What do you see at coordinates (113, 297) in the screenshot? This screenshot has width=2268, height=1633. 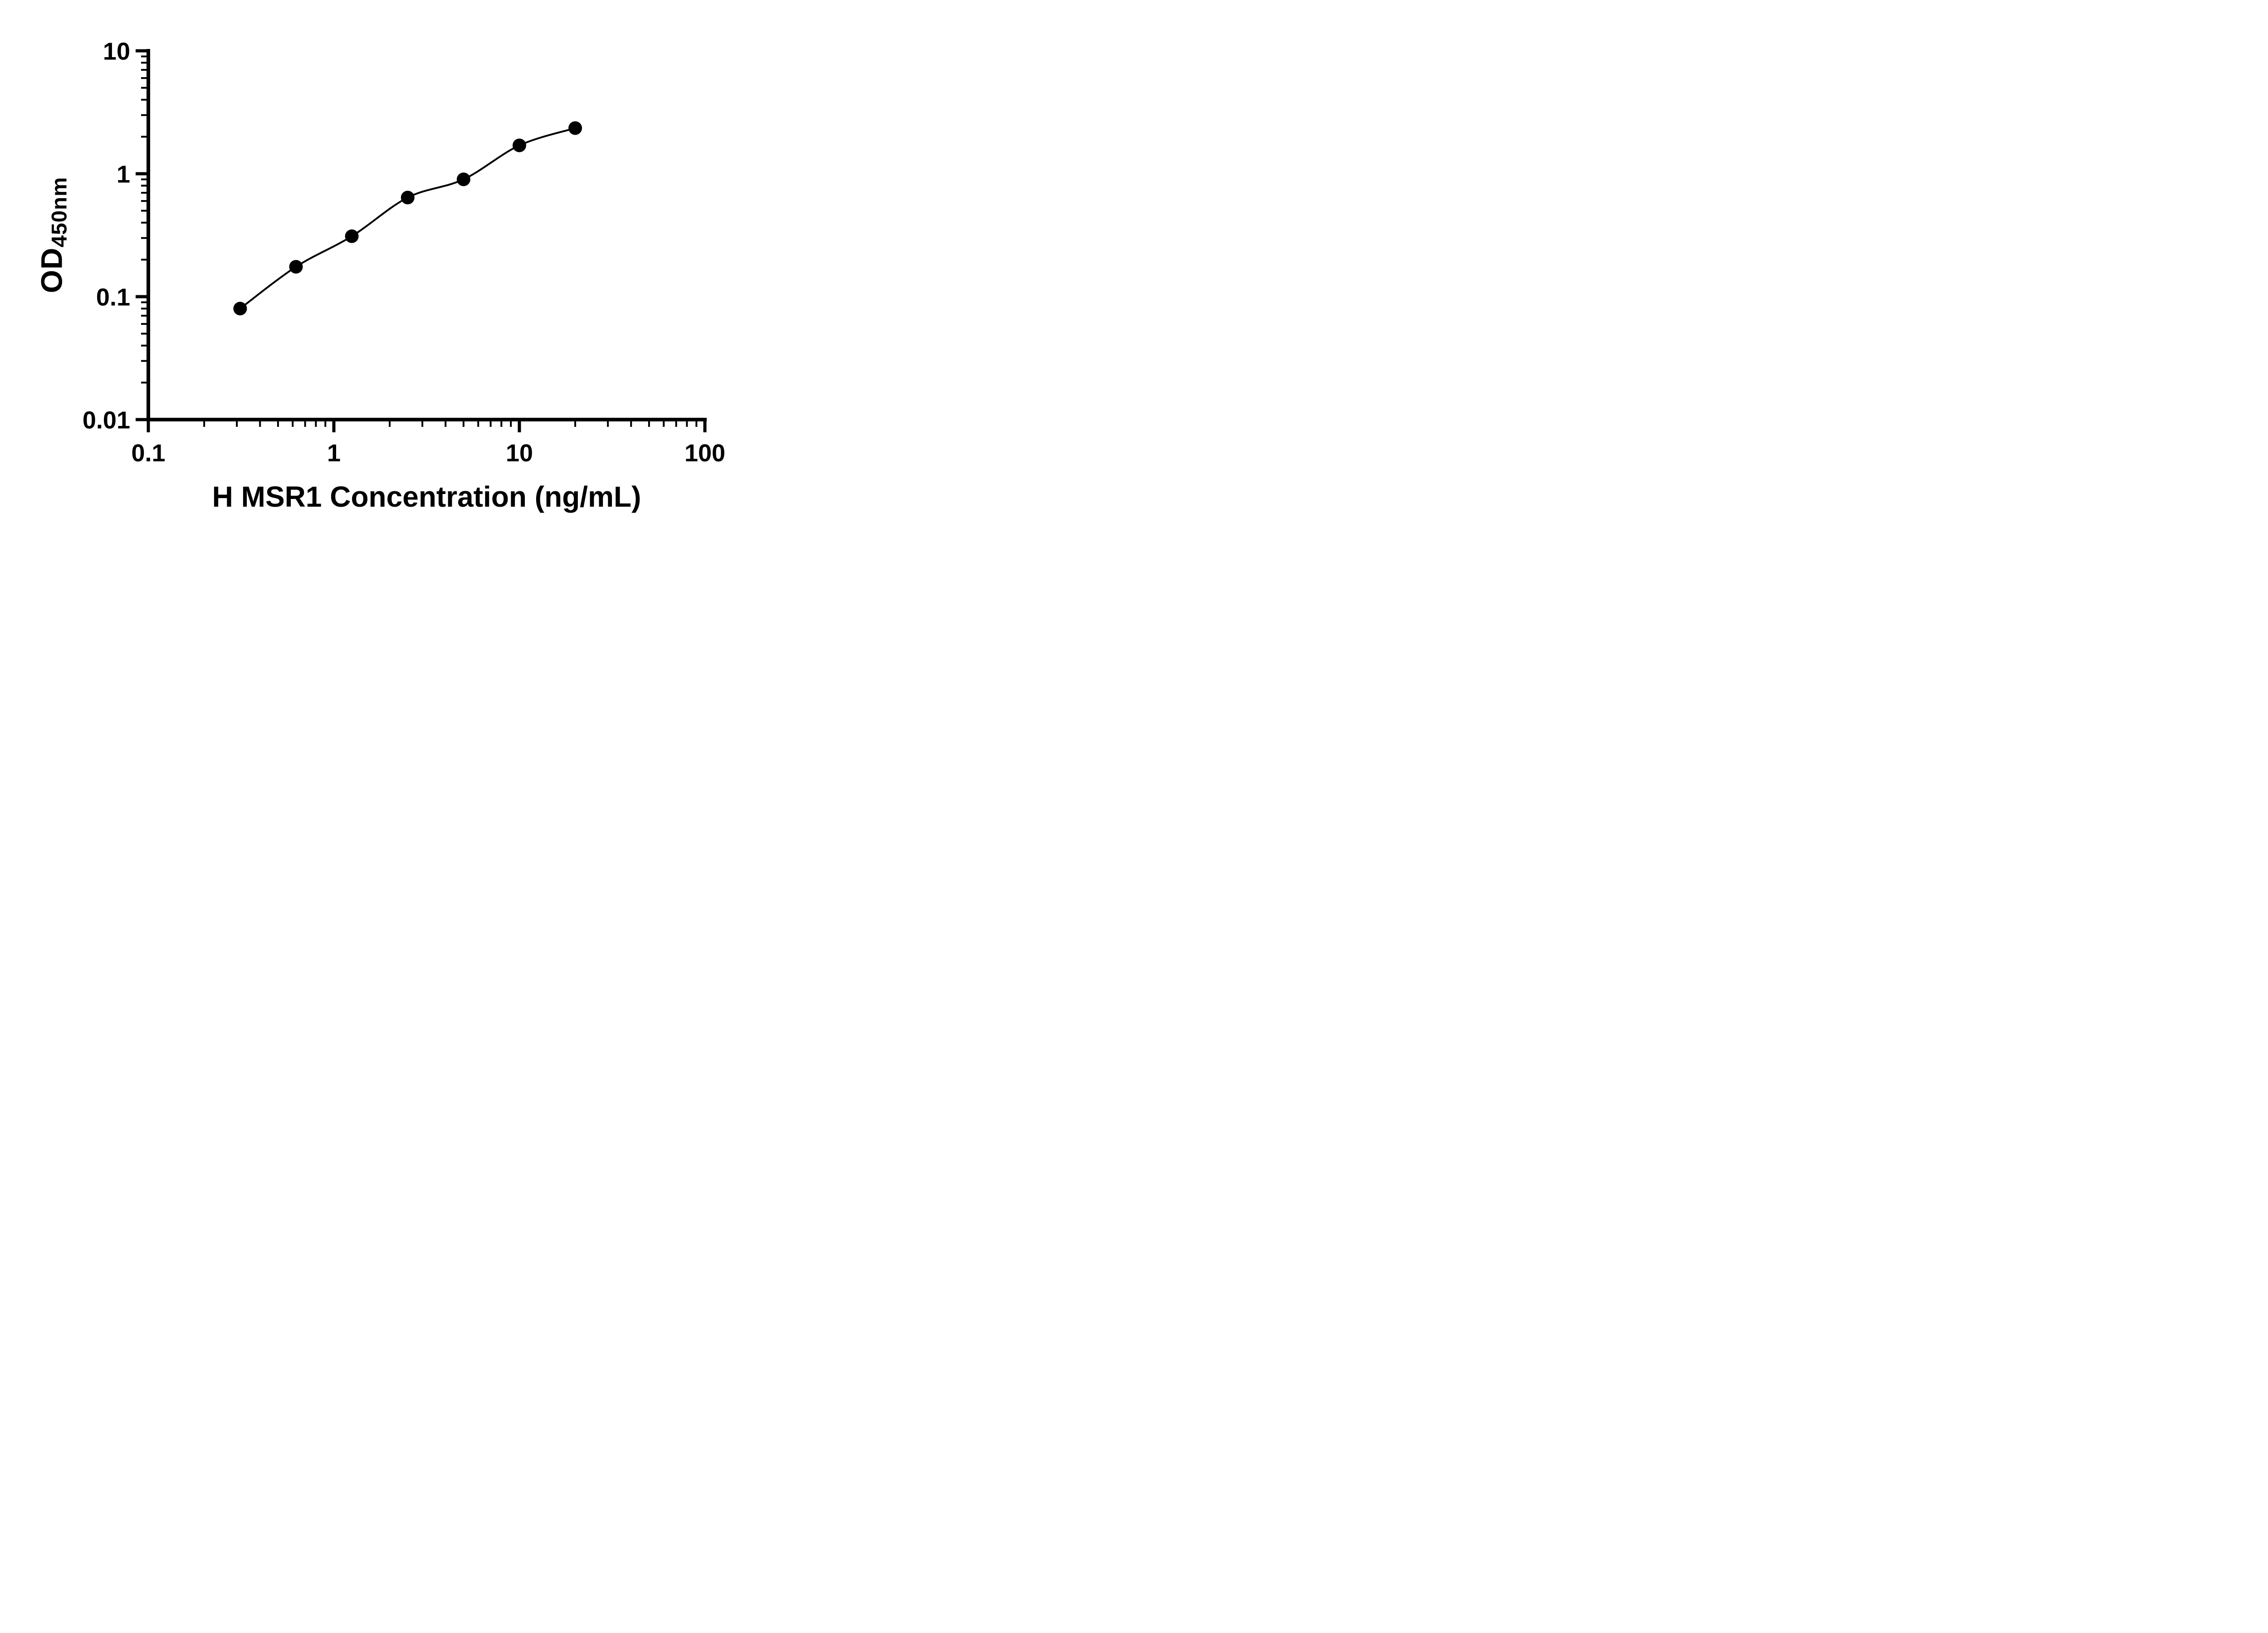 I see `y-tick-label: 0.1` at bounding box center [113, 297].